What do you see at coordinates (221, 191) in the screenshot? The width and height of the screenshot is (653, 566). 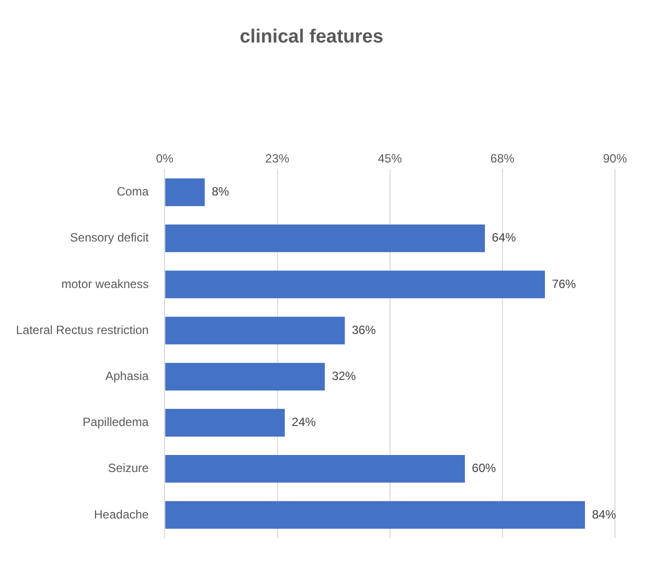 I see `data-label: 8%` at bounding box center [221, 191].